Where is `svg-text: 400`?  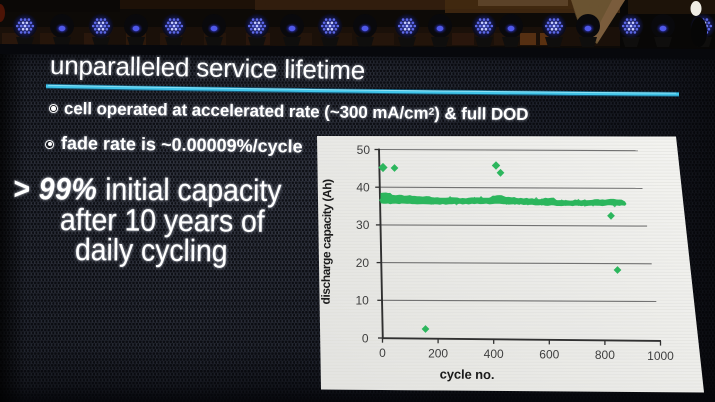
svg-text: 400 is located at coordinates (494, 354).